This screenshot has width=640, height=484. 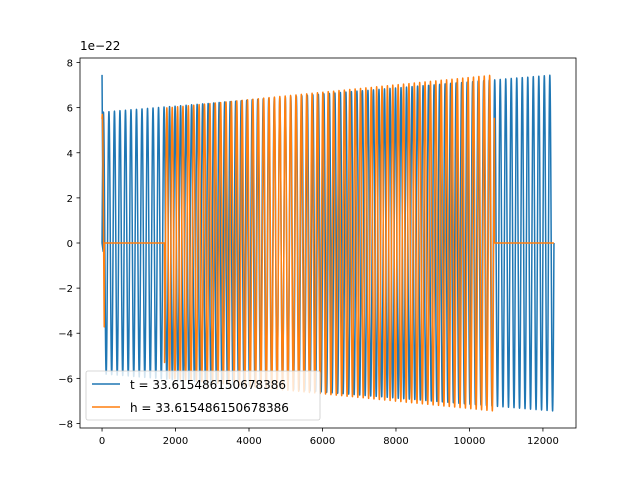 What do you see at coordinates (65, 334) in the screenshot?
I see `y-tick-label: −4` at bounding box center [65, 334].